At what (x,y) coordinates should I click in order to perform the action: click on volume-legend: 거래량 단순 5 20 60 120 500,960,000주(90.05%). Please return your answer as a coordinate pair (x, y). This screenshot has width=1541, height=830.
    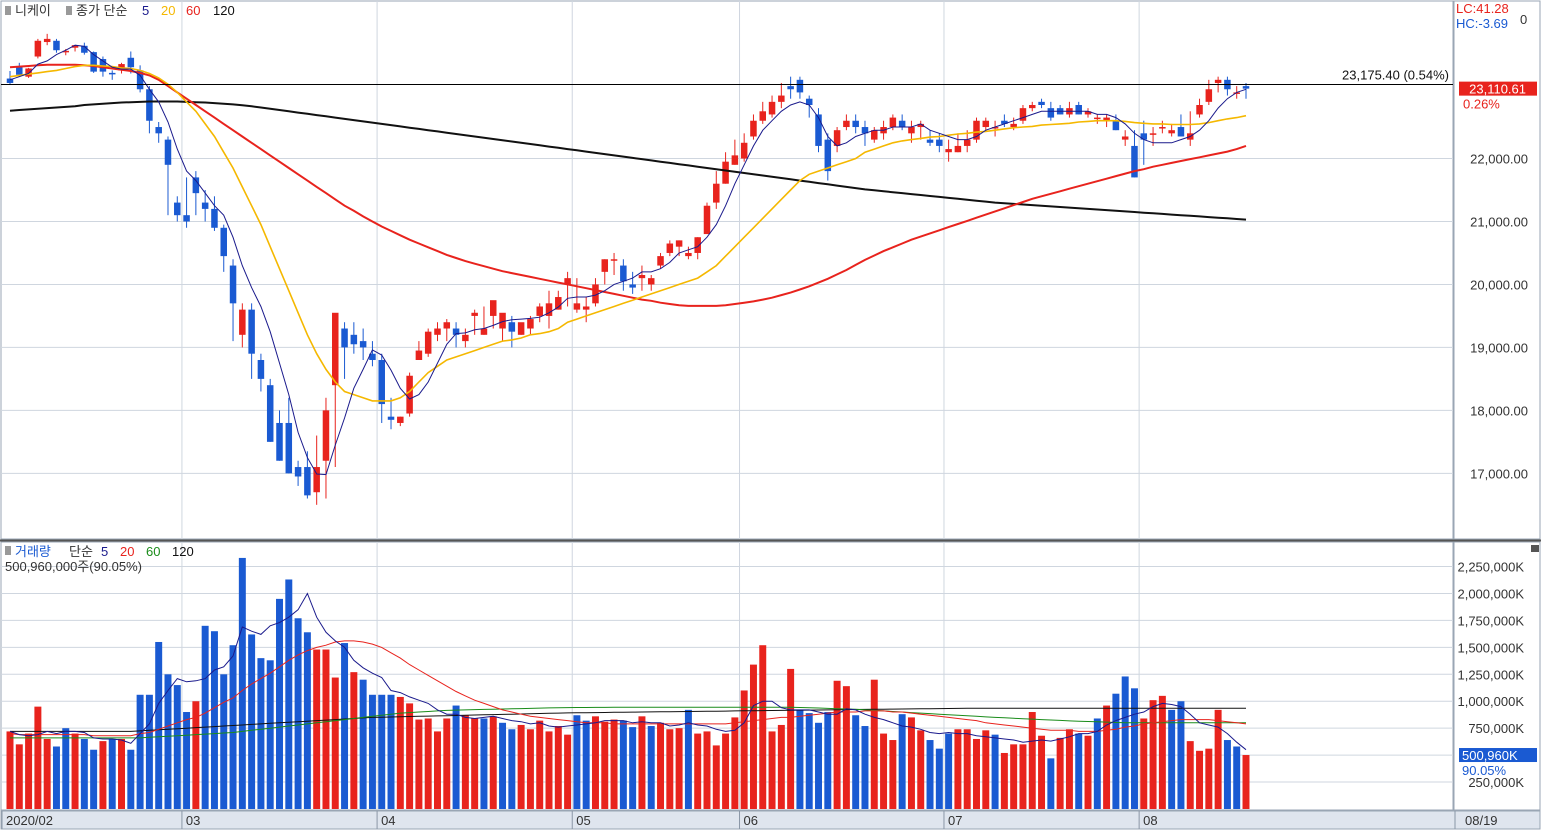
    Looking at the image, I should click on (99, 559).